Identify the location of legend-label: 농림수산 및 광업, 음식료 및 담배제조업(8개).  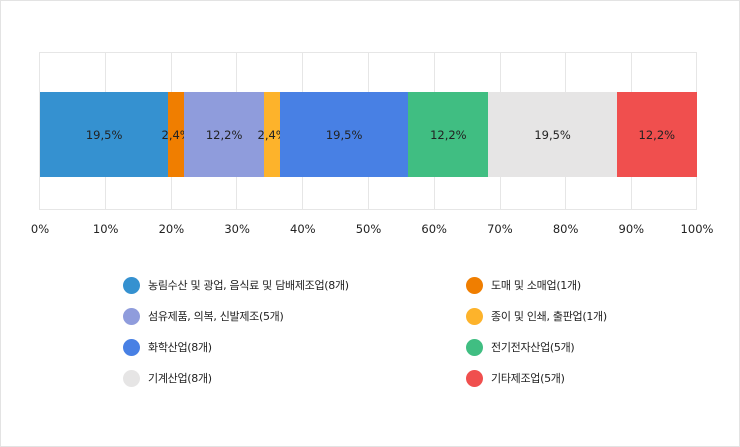
(248, 285).